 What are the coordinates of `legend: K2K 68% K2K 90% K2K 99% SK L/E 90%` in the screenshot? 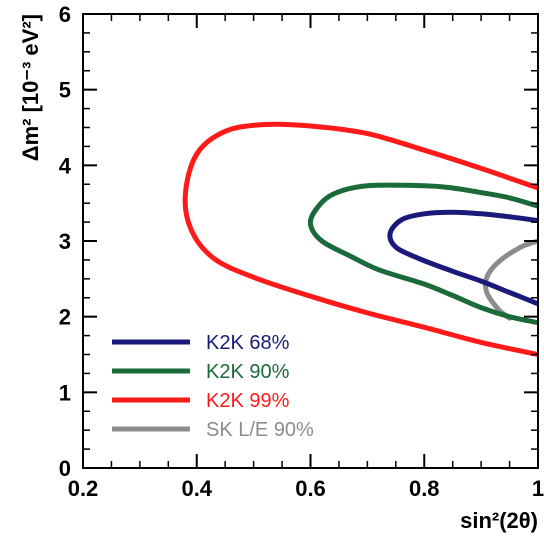 It's located at (213, 386).